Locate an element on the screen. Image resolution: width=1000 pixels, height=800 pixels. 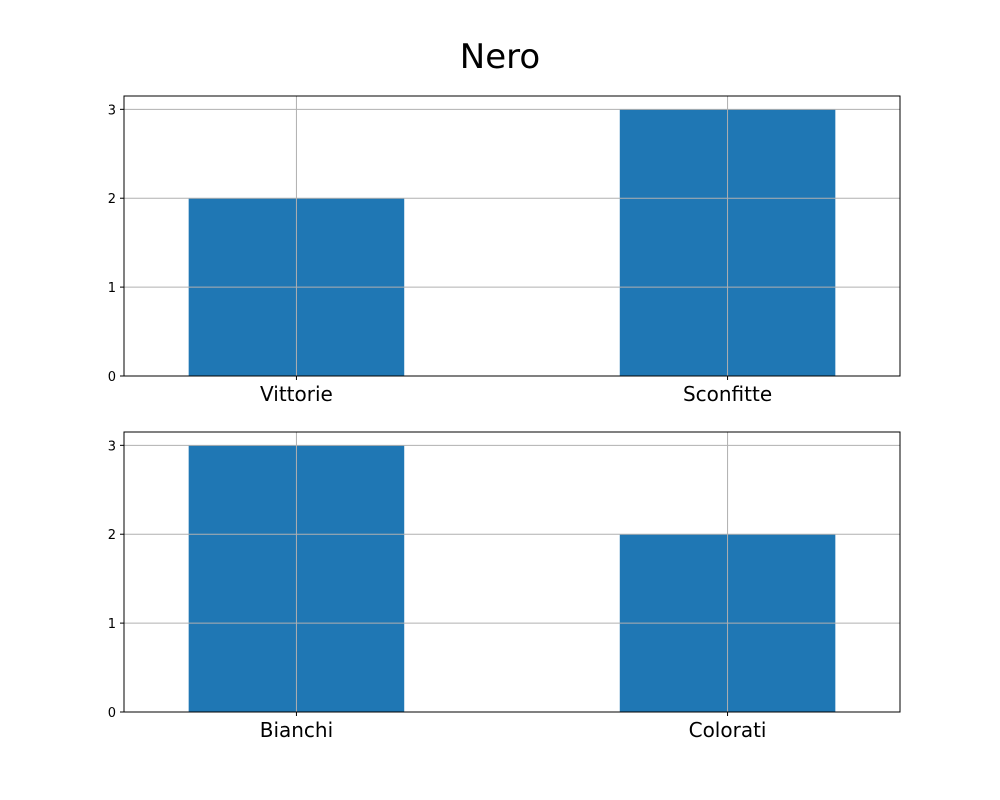
chart-title: Nero is located at coordinates (500, 57).